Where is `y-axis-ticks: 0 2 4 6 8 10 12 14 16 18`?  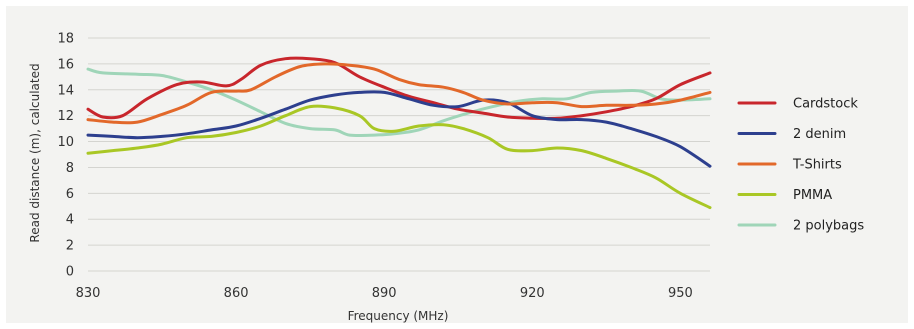 y-axis-ticks: 0 2 4 6 8 10 12 14 16 18 is located at coordinates (65, 156).